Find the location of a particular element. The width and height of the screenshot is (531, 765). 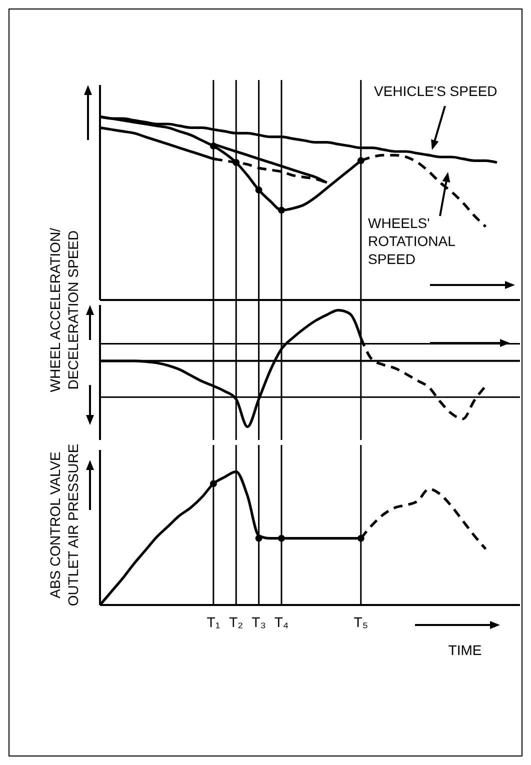

y-axis-title: ABS CONTROL VALVE OUTLET AIR PRESSURE is located at coordinates (64, 525).